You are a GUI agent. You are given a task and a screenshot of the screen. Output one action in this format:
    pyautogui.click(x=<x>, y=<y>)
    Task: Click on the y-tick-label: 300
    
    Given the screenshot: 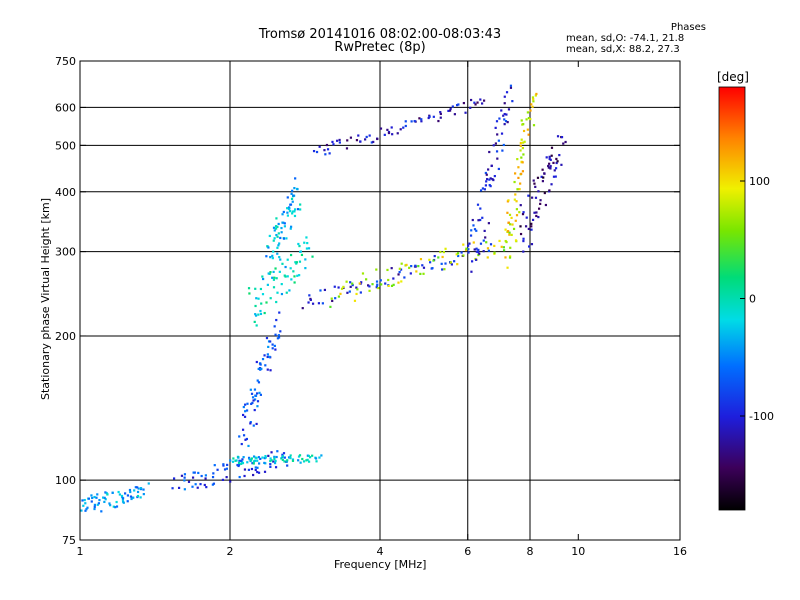 What is the action you would take?
    pyautogui.click(x=65, y=252)
    